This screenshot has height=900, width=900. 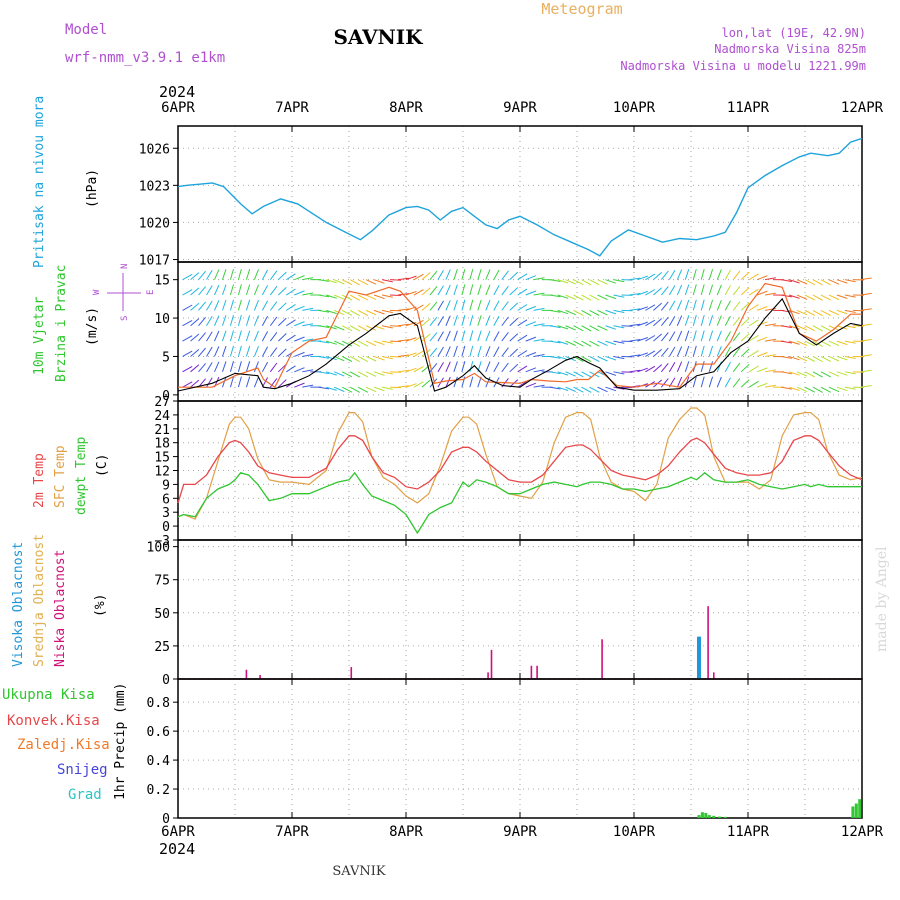 I want to click on precip-ylabel: 1hr Precip (mm), so click(x=120, y=741).